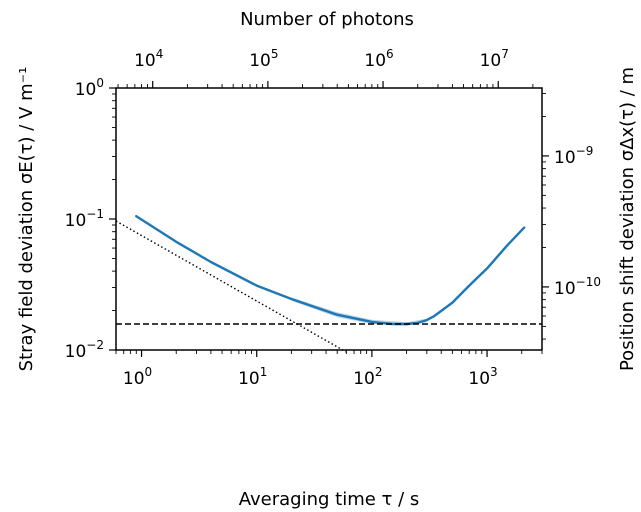 The image size is (641, 512). What do you see at coordinates (26, 219) in the screenshot?
I see `y-axis-label: Stray field deviation σE(τ) / V m⁻¹` at bounding box center [26, 219].